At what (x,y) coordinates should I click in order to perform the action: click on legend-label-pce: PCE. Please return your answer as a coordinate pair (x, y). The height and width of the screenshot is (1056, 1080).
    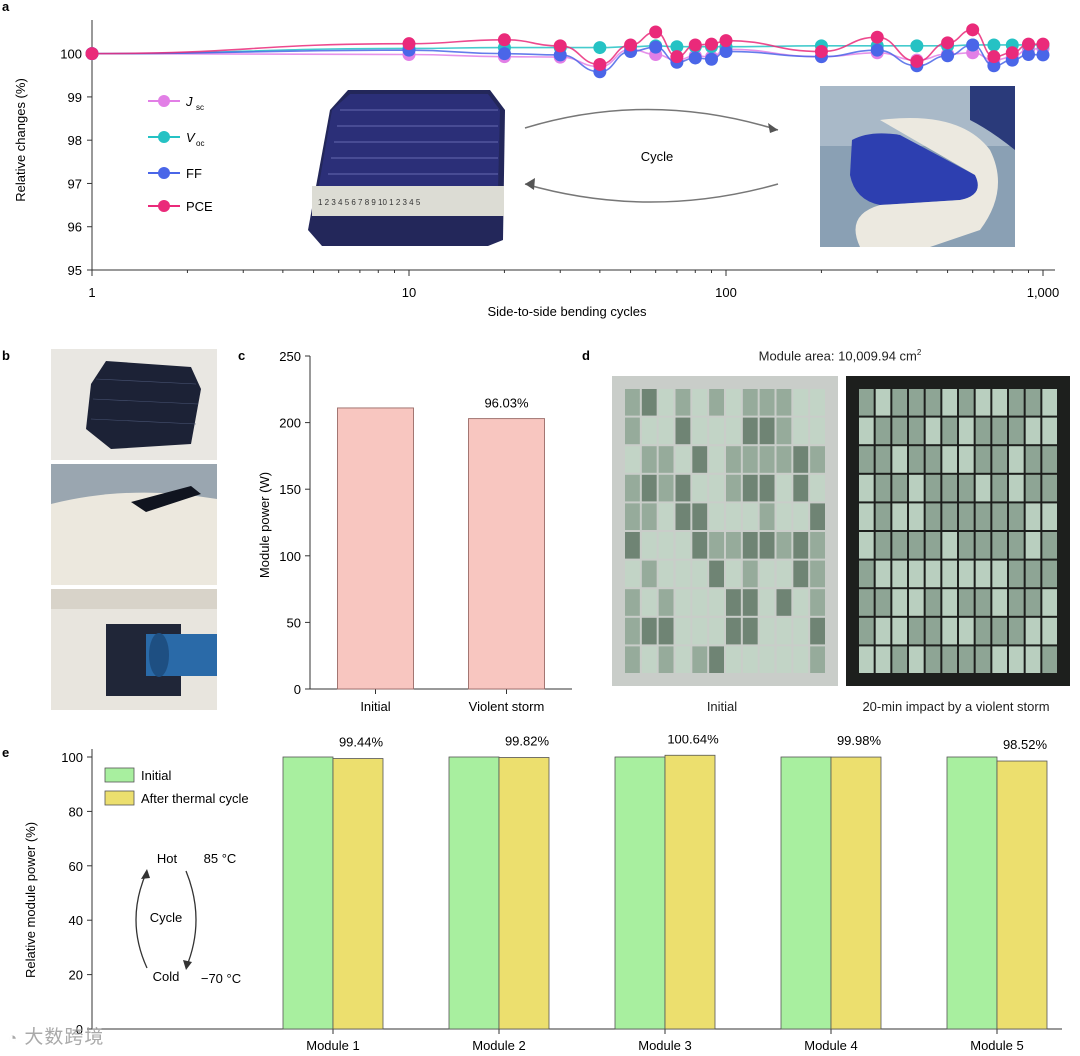
    Looking at the image, I should click on (199, 206).